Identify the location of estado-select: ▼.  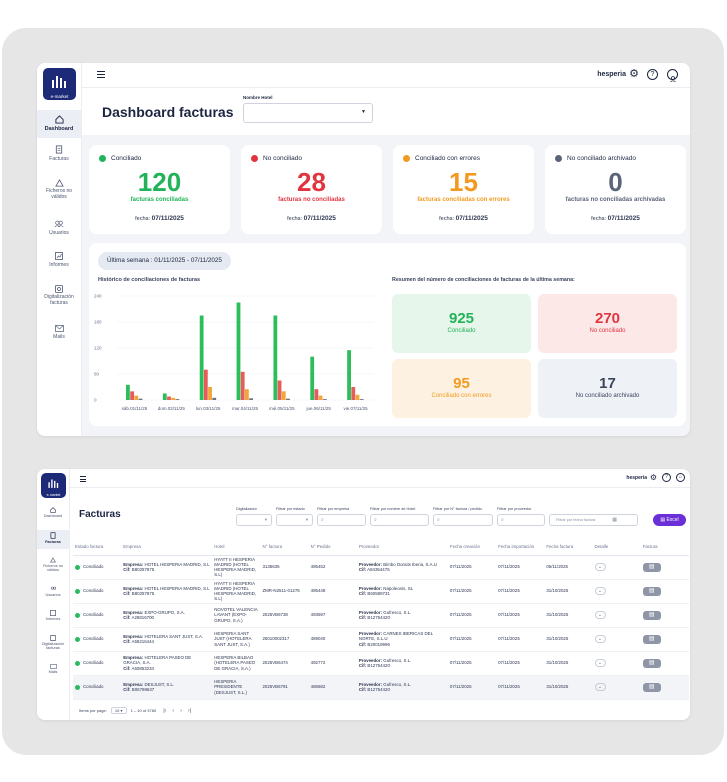
(294, 520).